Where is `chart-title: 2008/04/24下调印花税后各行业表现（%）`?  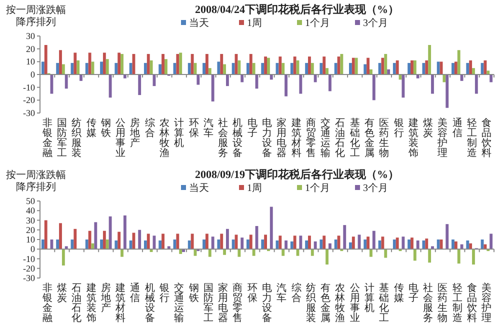
chart-title: 2008/04/24下调印花税后各行业表现（%） is located at coordinates (297, 9).